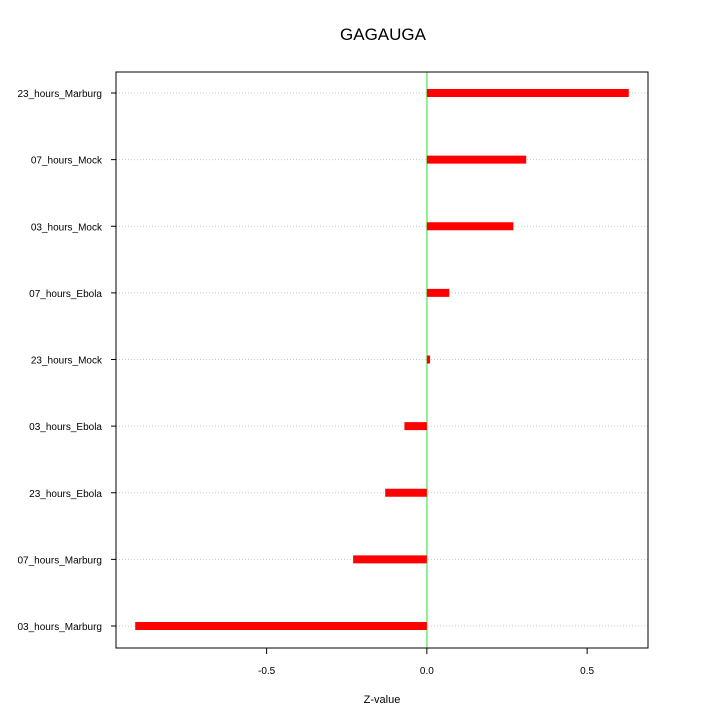  I want to click on chart-title: GAGAUGA, so click(383, 34).